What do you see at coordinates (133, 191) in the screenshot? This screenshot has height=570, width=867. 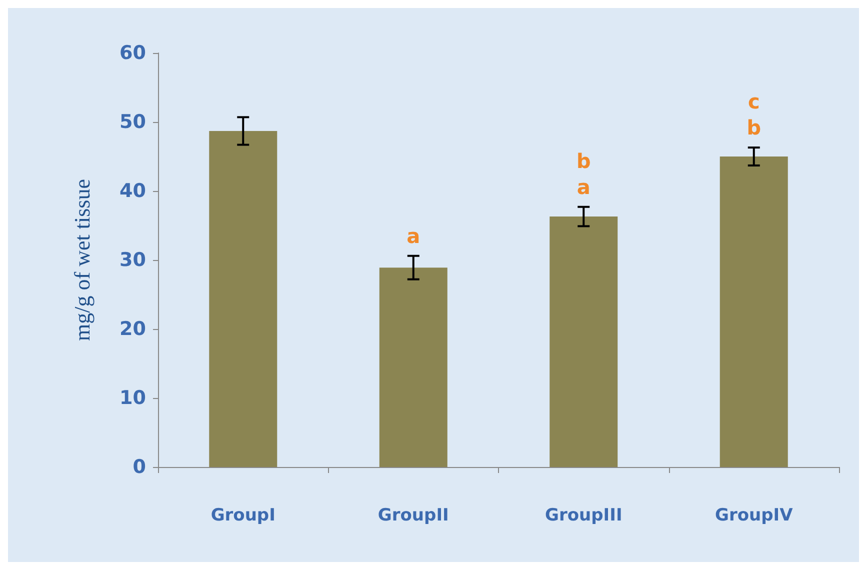 I see `y-tick-label: 40` at bounding box center [133, 191].